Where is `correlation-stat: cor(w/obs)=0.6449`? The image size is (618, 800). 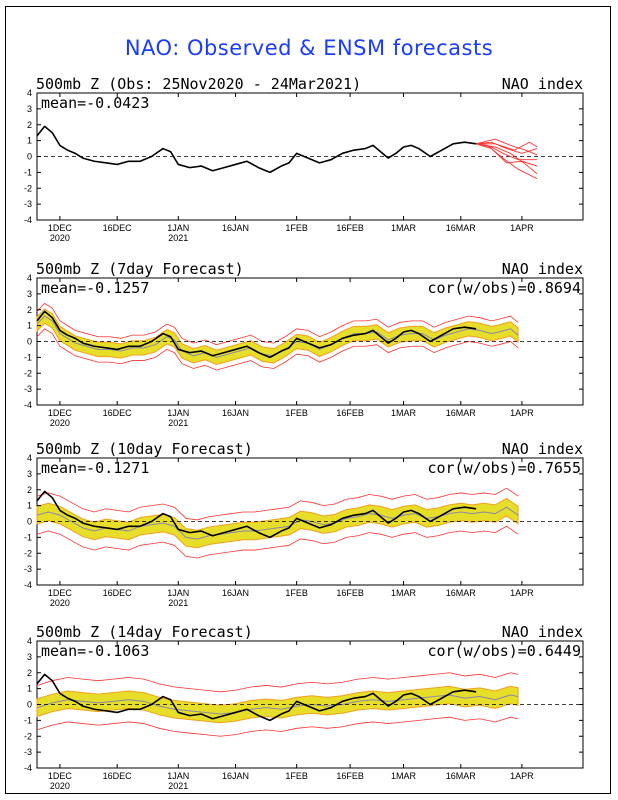 correlation-stat: cor(w/obs)=0.6449 is located at coordinates (504, 651).